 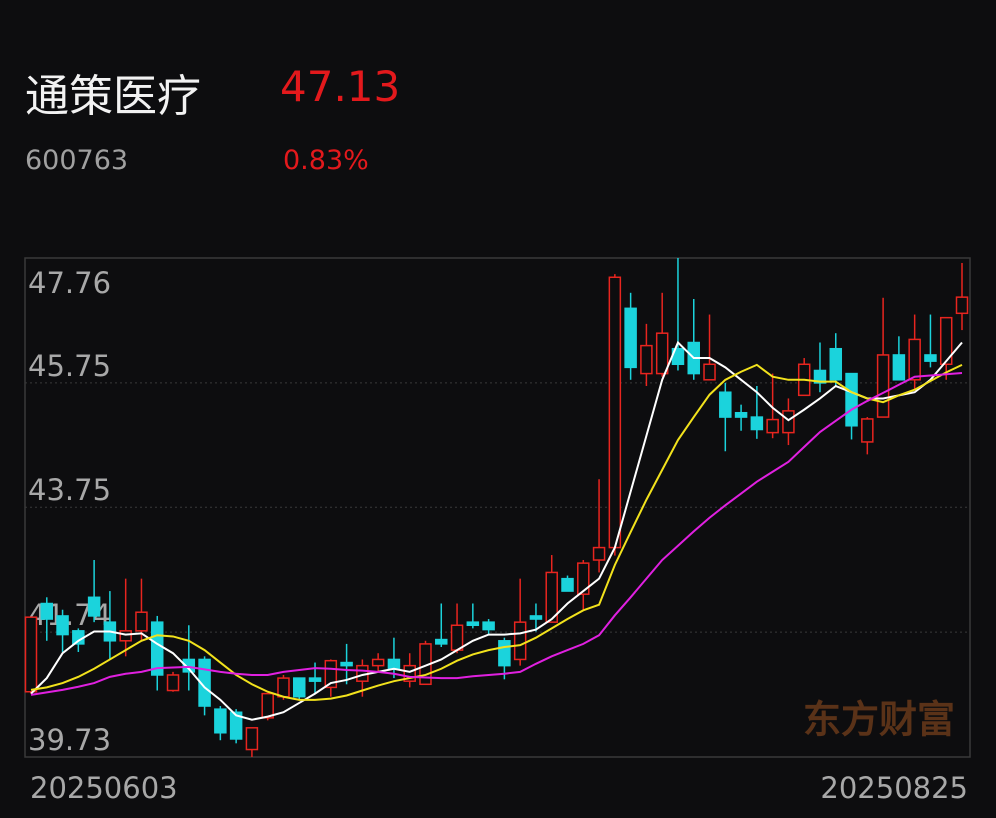 I want to click on y-tick-label: 45.75, so click(x=69, y=366).